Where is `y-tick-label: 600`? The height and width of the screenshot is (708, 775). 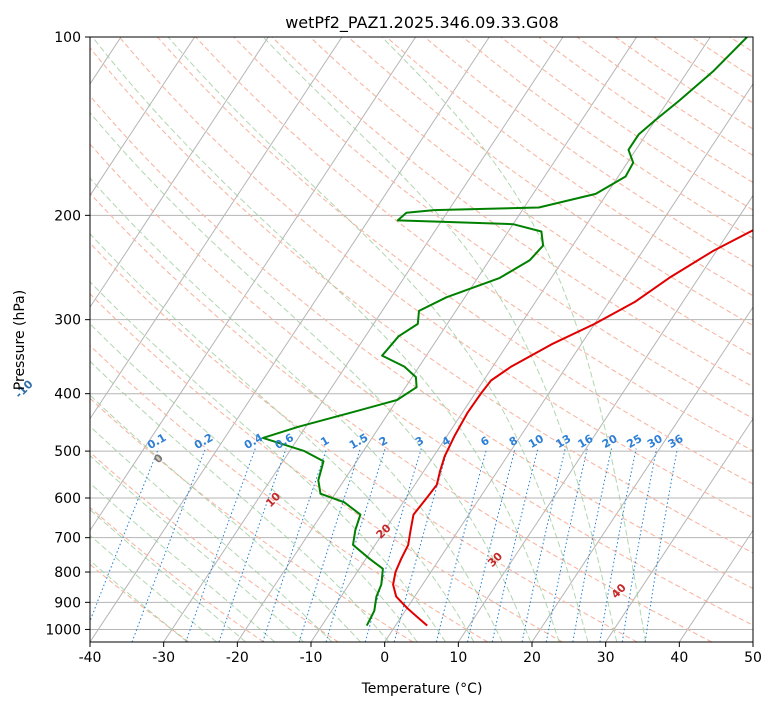 y-tick-label: 600 is located at coordinates (67, 499).